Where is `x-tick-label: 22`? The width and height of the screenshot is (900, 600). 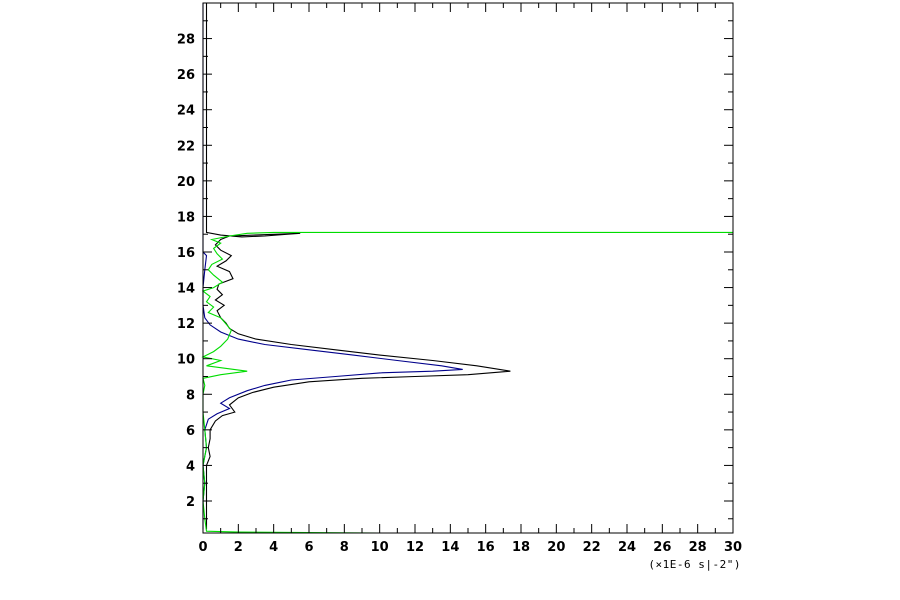 x-tick-label: 22 is located at coordinates (592, 547).